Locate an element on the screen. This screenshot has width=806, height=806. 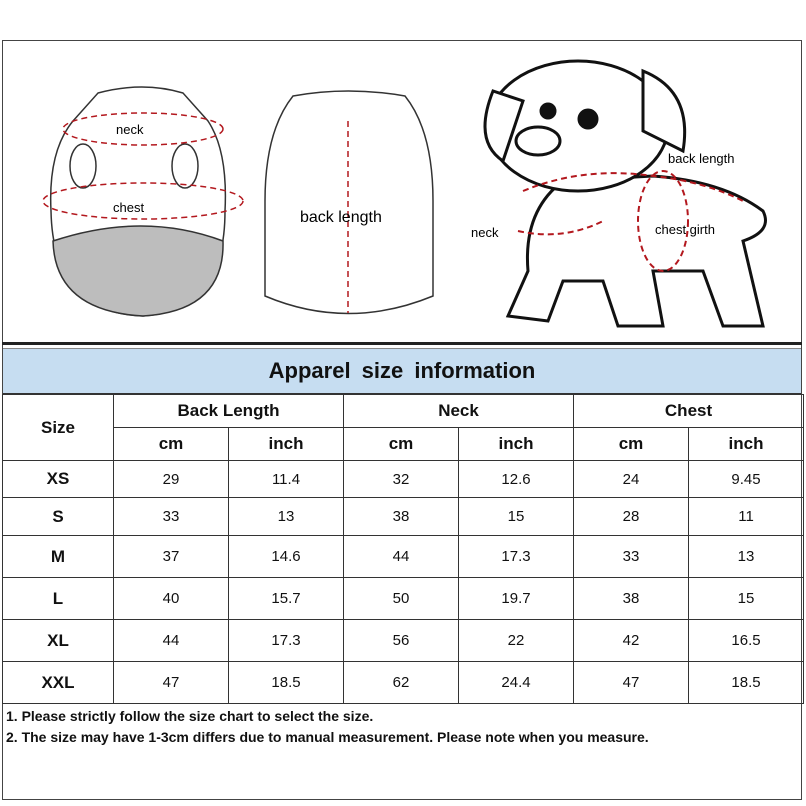
value-cell: 50 is located at coordinates (401, 598).